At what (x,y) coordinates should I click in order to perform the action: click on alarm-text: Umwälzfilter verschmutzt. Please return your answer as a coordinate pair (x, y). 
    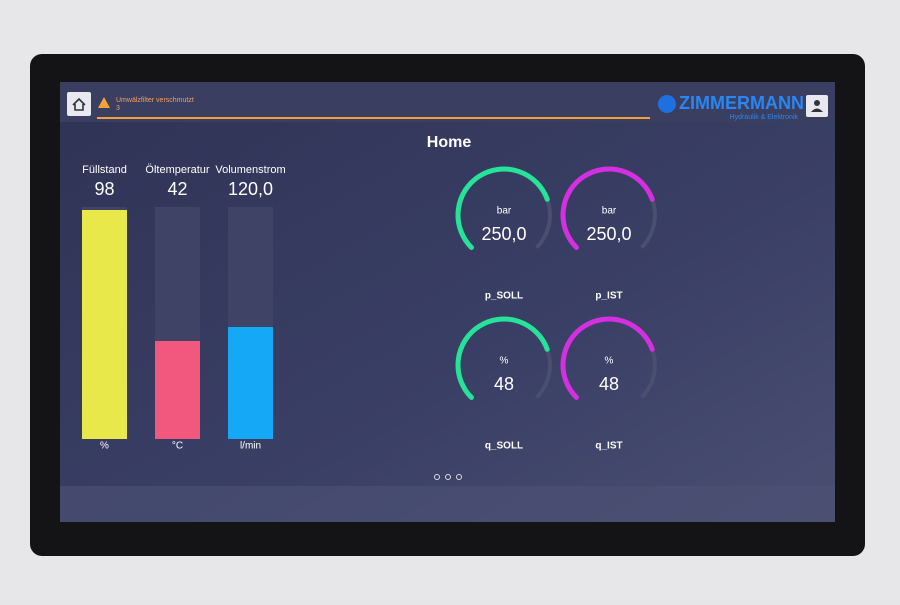
    Looking at the image, I should click on (155, 100).